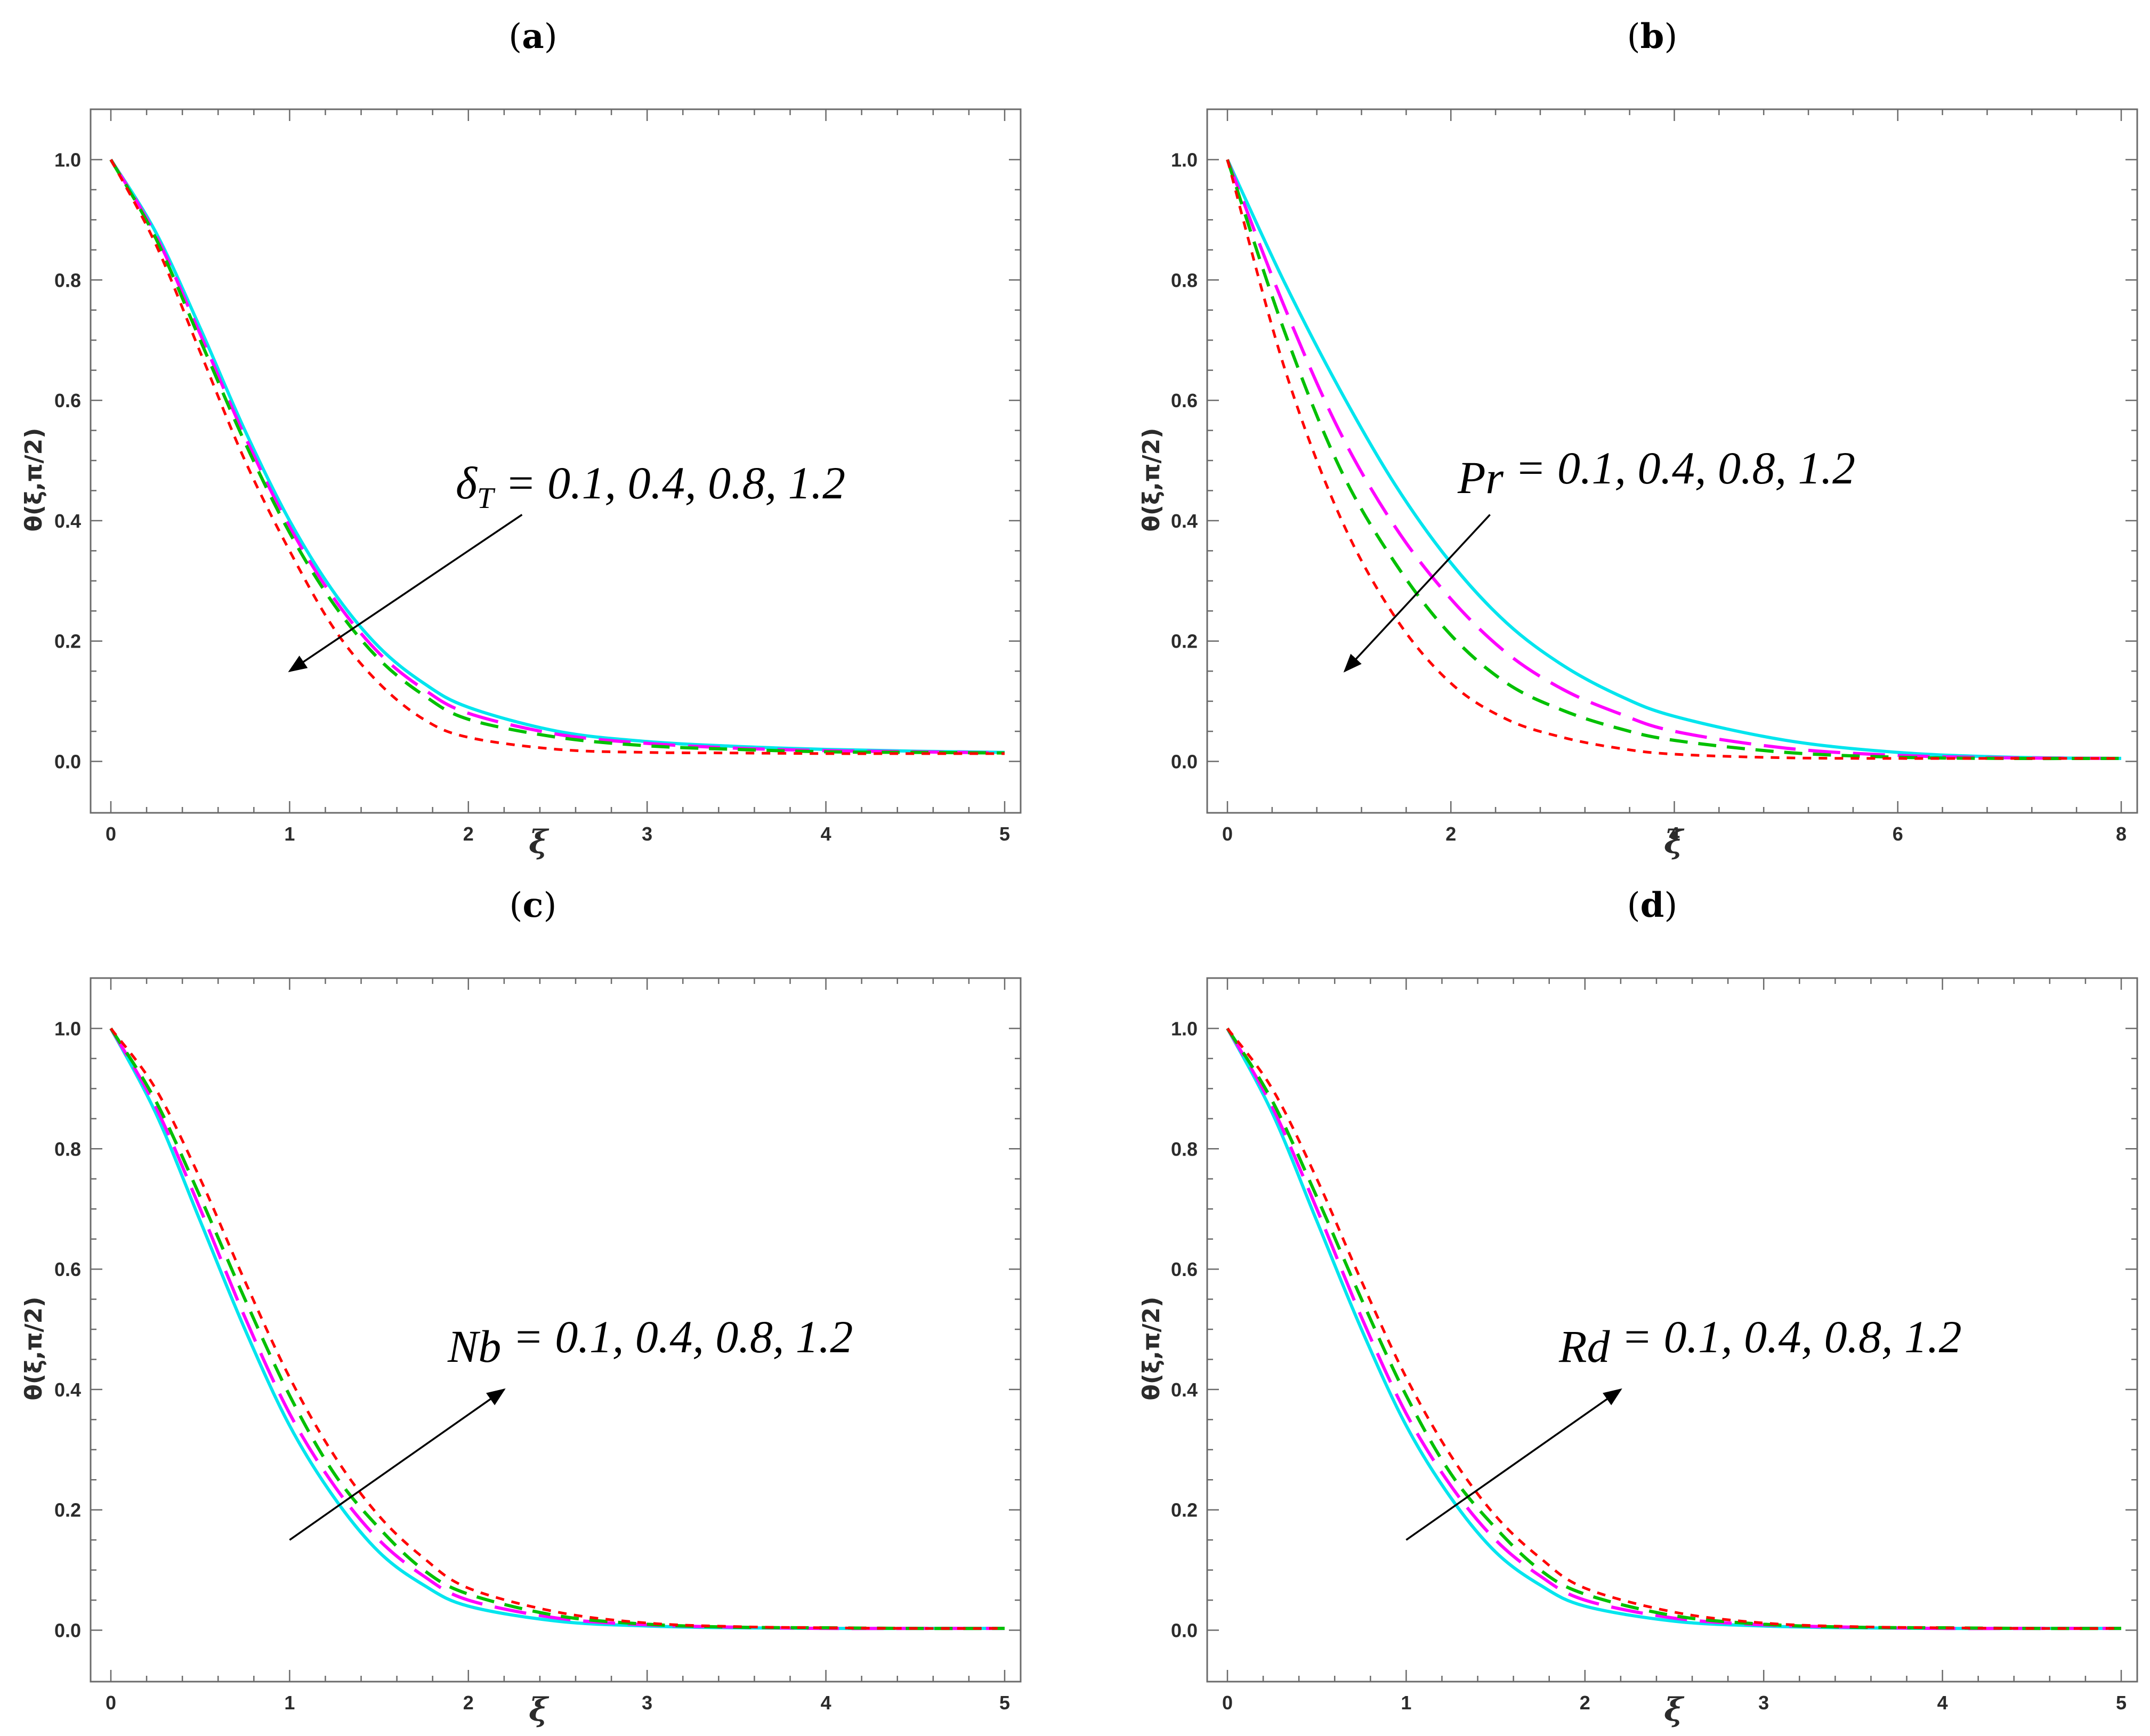  I want to click on x-tick-label: 8, so click(2121, 834).